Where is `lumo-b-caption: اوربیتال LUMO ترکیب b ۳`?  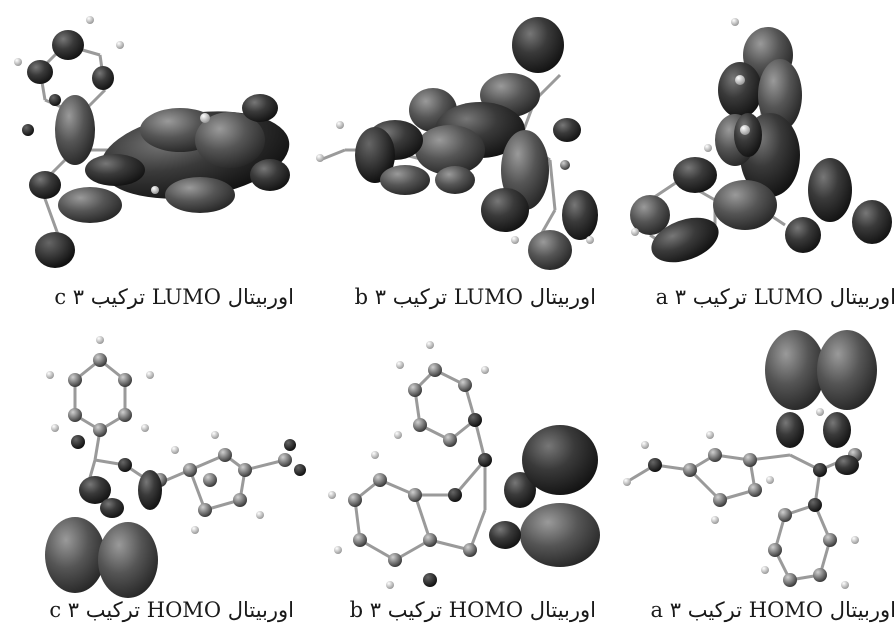 lumo-b-caption: اوربیتال LUMO ترکیب b ۳ is located at coordinates (475, 297).